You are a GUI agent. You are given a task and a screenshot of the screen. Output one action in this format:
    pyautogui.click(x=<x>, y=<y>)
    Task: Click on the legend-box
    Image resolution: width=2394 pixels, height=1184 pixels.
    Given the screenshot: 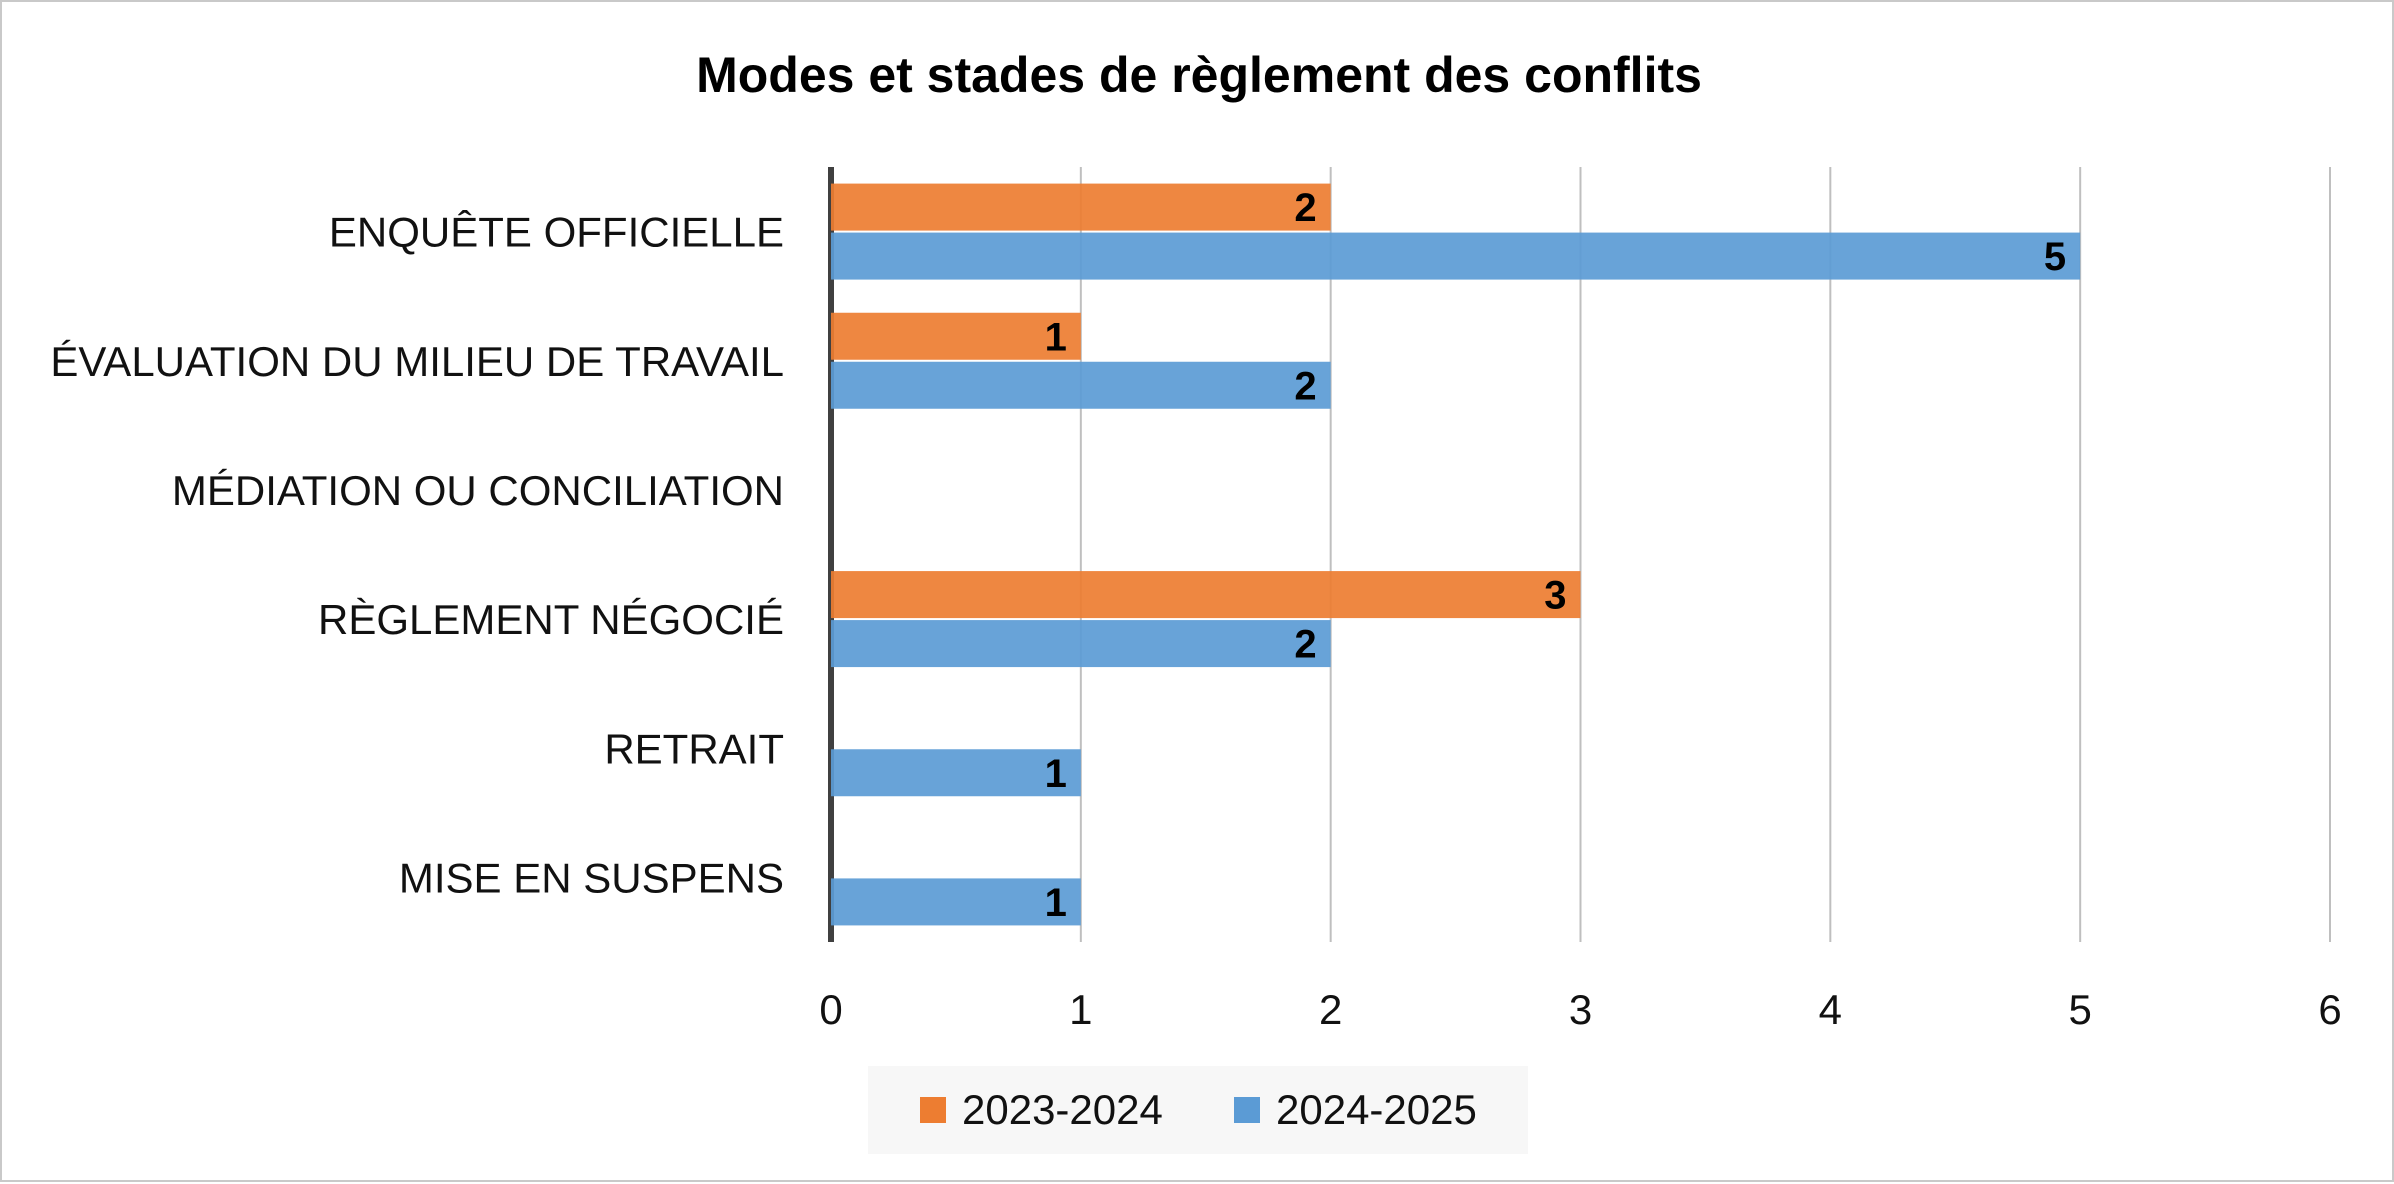 What is the action you would take?
    pyautogui.click(x=1198, y=1110)
    